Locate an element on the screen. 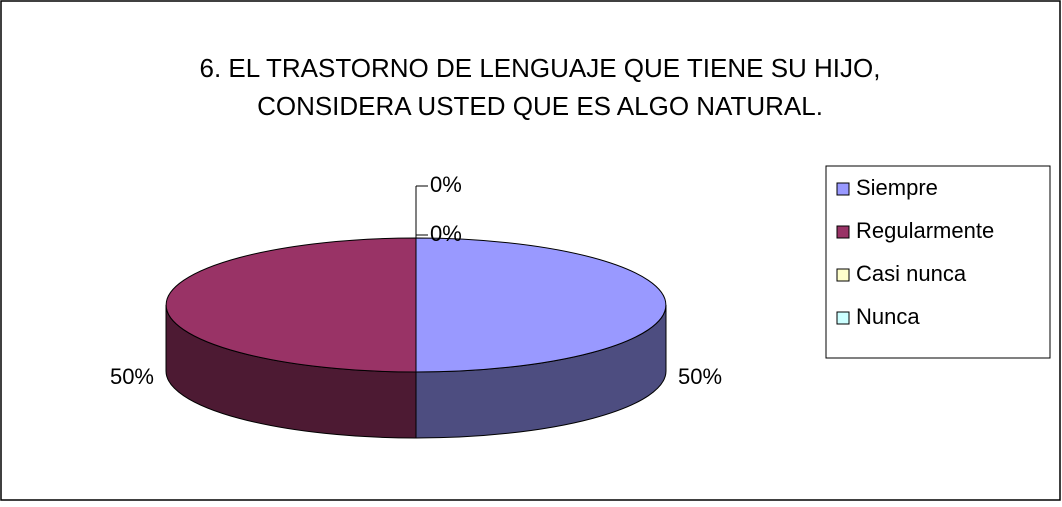 This screenshot has width=1062, height=507. legend-label: Nunca is located at coordinates (888, 316).